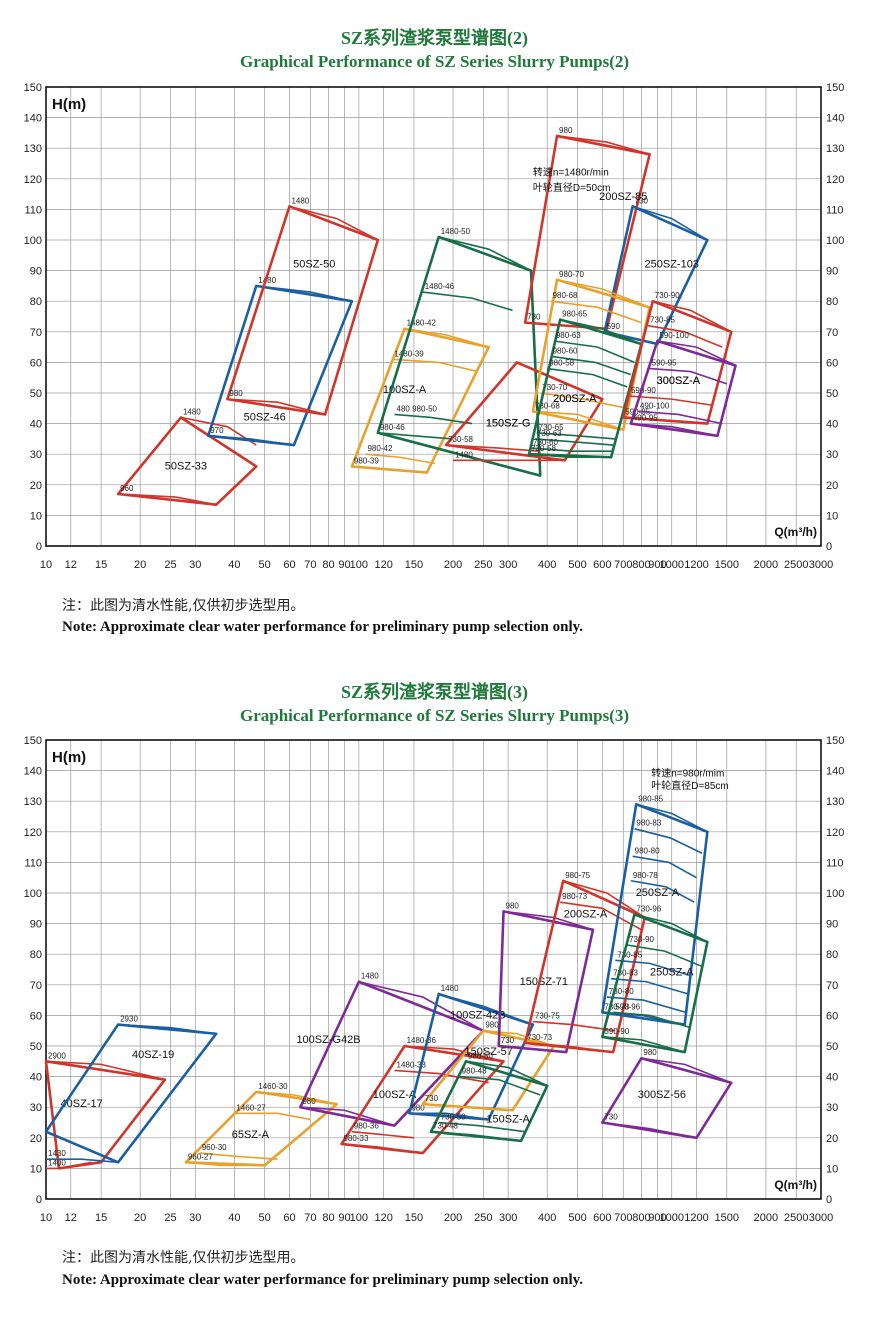 The image size is (869, 1325). What do you see at coordinates (662, 1095) in the screenshot?
I see `series-label: 300SZ-56` at bounding box center [662, 1095].